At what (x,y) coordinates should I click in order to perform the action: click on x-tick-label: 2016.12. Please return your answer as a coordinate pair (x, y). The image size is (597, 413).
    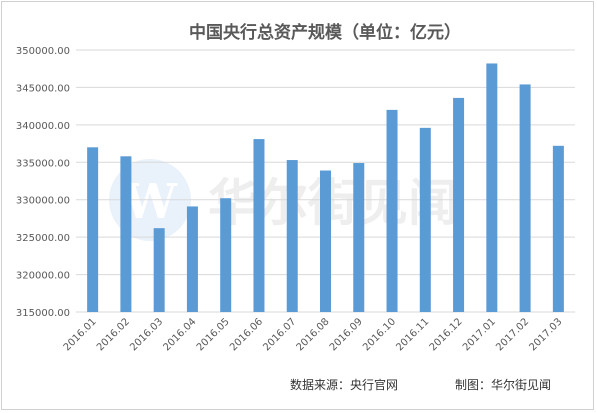
    Looking at the image, I should click on (446, 334).